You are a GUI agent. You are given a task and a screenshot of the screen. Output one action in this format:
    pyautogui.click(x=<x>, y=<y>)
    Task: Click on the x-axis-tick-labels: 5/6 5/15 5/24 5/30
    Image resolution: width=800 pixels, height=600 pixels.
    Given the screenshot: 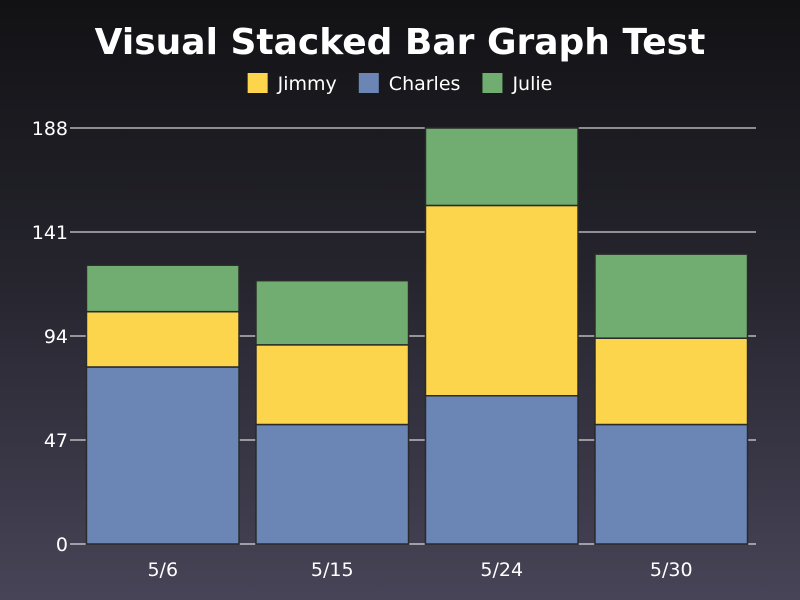 What is the action you would take?
    pyautogui.click(x=419, y=570)
    